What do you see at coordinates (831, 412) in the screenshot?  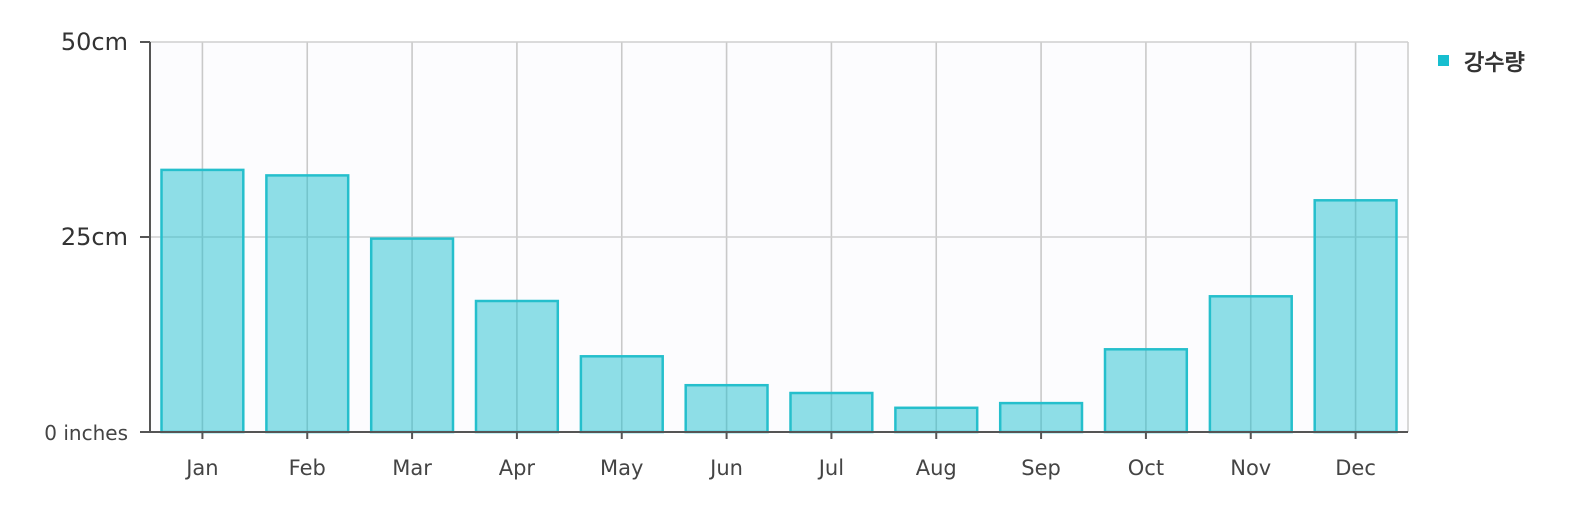 I see `bar-jul` at bounding box center [831, 412].